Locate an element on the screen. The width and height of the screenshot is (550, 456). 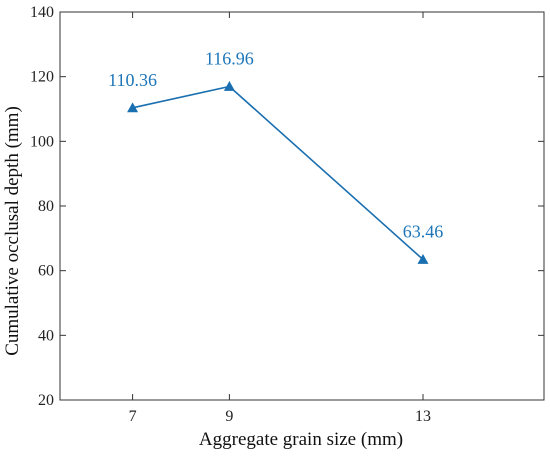
x-tick-label: 7 is located at coordinates (133, 416).